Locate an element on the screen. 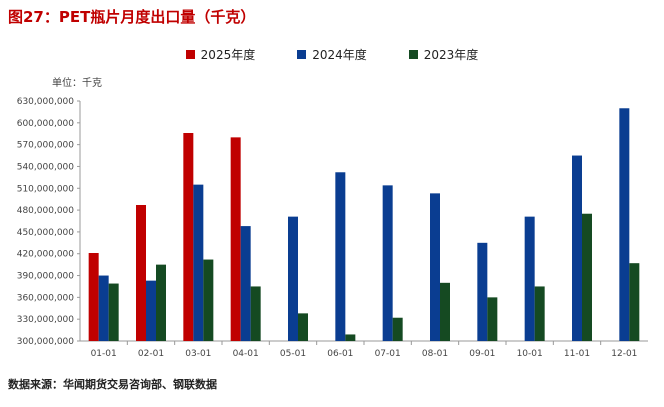 The width and height of the screenshot is (664, 407). bar-2023年度-06-01 is located at coordinates (350, 337).